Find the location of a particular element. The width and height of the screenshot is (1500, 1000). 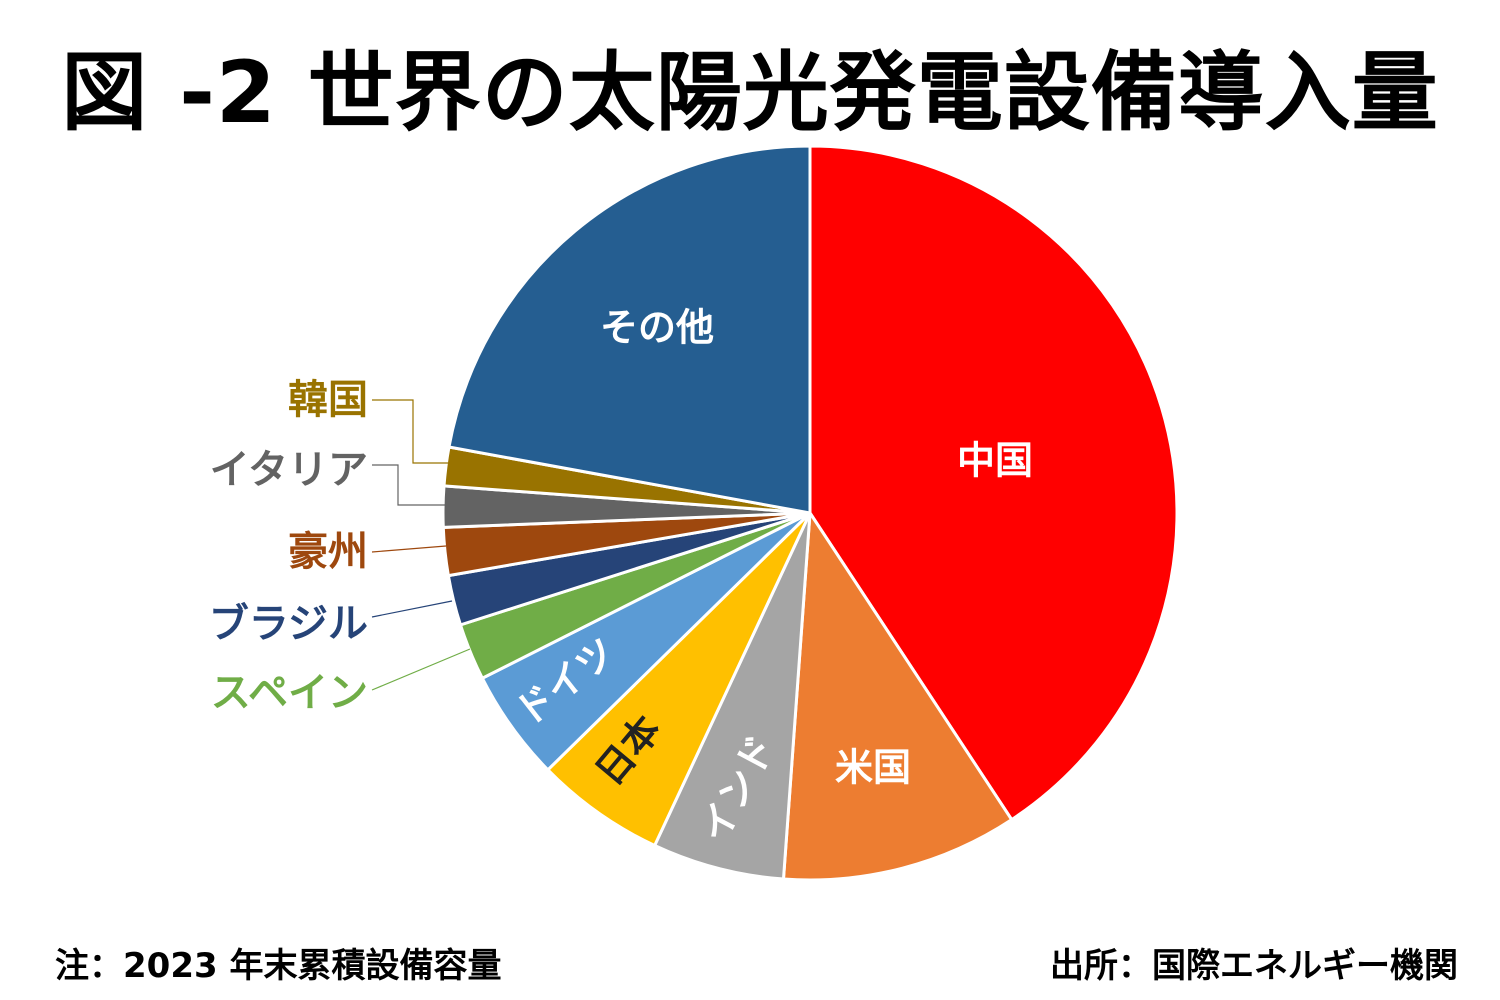

slice-label: 豪州 is located at coordinates (328, 552).